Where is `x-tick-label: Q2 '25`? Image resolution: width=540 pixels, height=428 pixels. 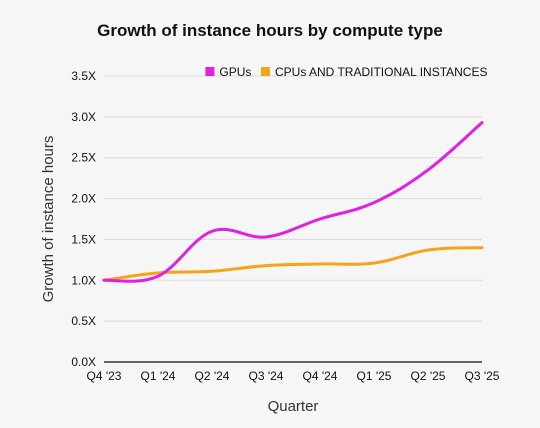 x-tick-label: Q2 '25 is located at coordinates (428, 376).